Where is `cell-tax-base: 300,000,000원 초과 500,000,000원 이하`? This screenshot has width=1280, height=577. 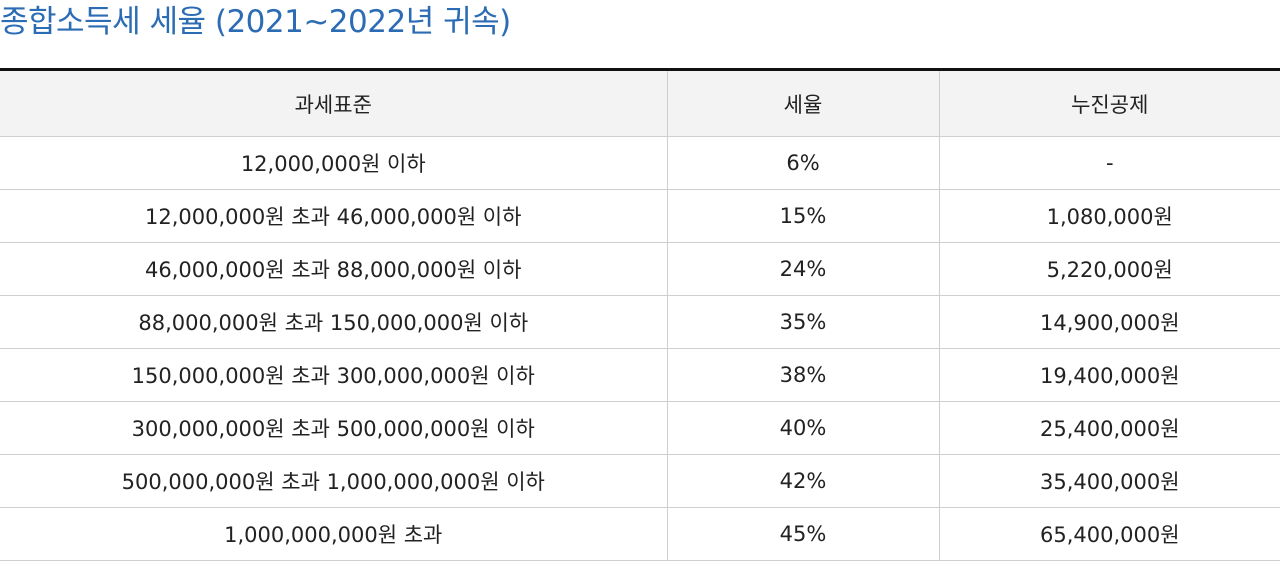 cell-tax-base: 300,000,000원 초과 500,000,000원 이하 is located at coordinates (334, 428).